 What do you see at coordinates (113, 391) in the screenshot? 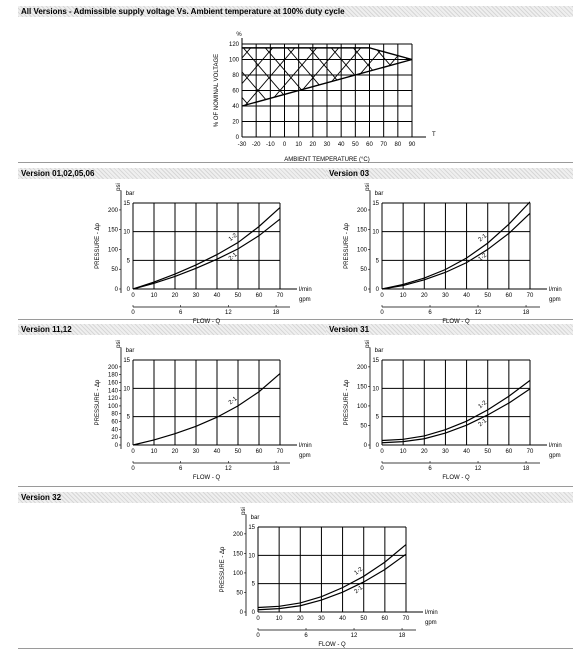
I see `psi-tick-label: 140` at bounding box center [113, 391].